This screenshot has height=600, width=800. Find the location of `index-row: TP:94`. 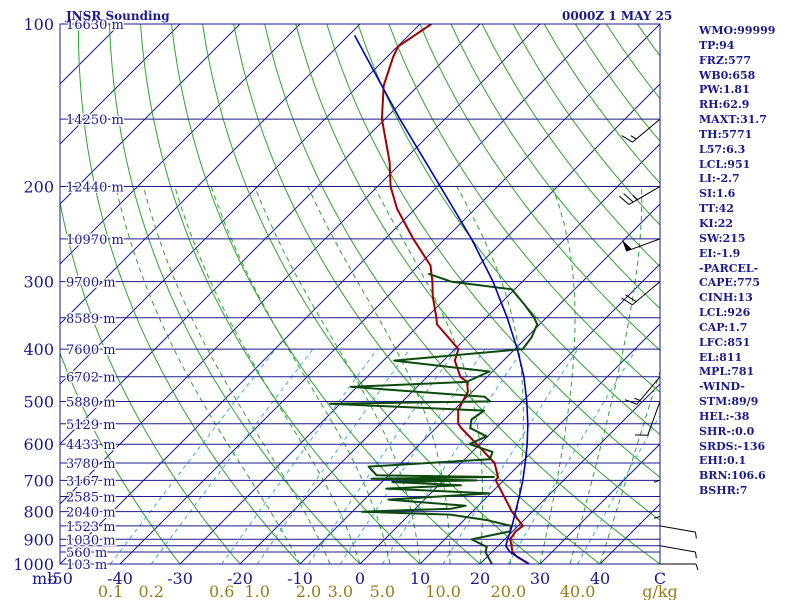

index-row: TP:94 is located at coordinates (717, 45).